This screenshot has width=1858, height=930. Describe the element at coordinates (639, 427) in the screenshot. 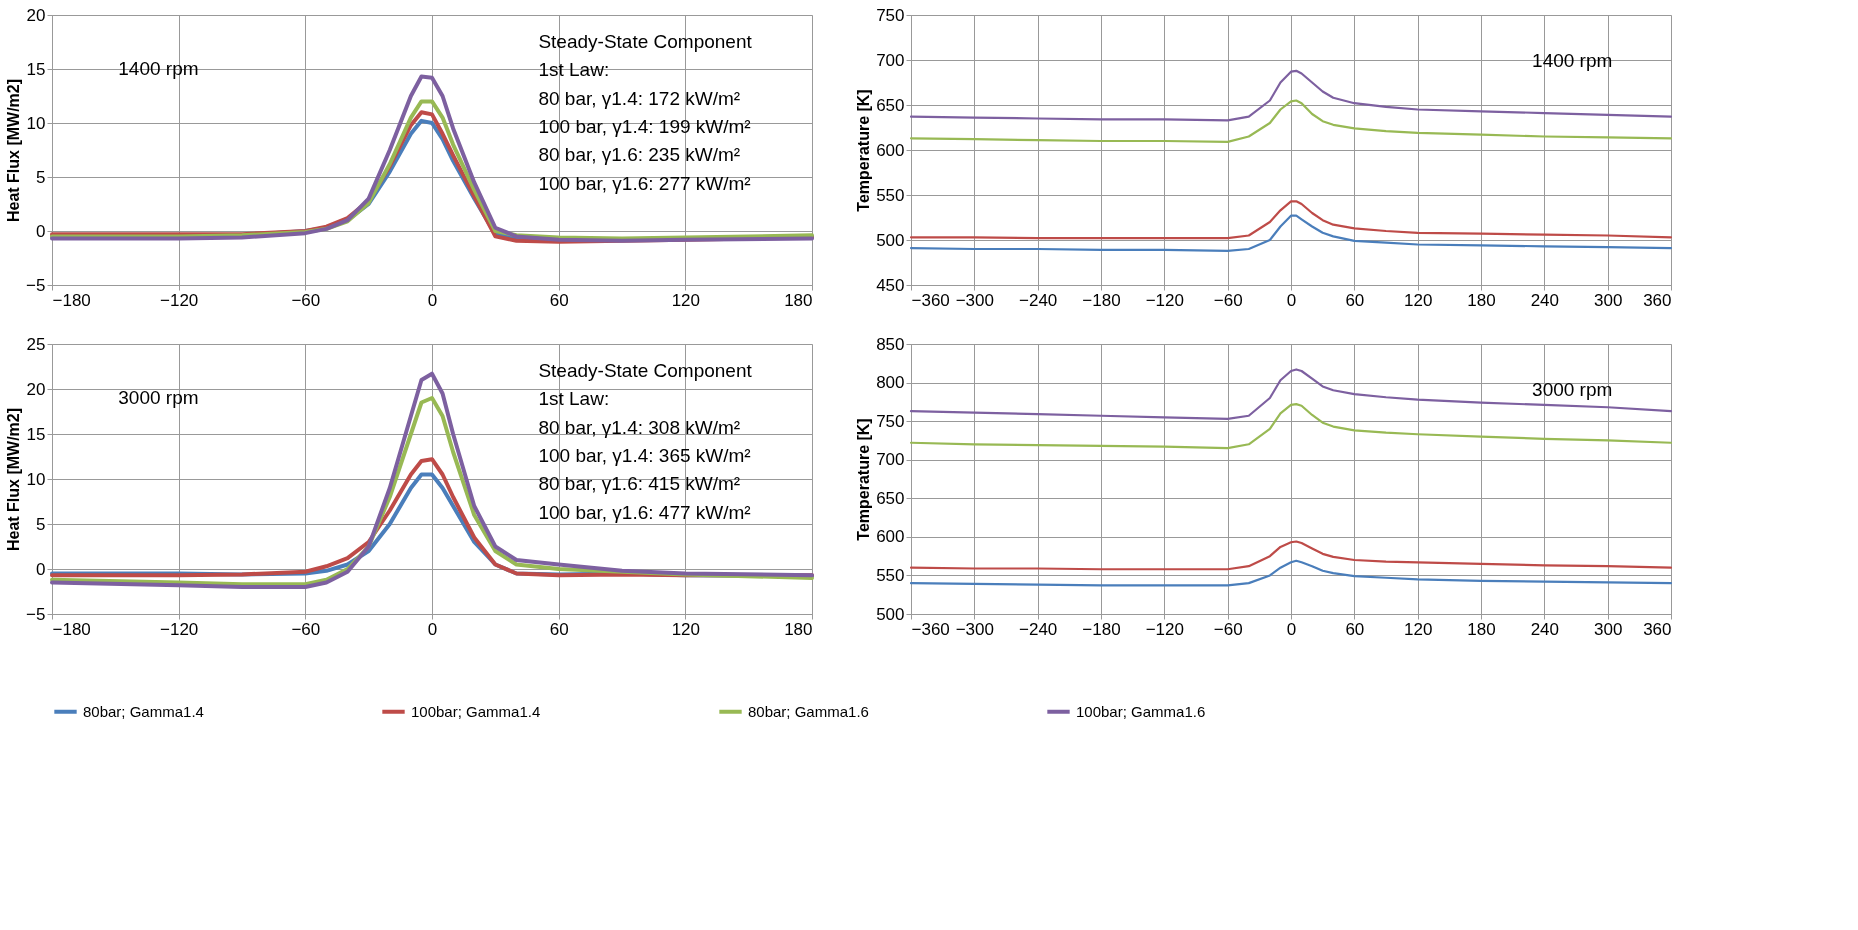

I see `annotation: 80 bar, γ1.4: 308 kW/m²` at that location.